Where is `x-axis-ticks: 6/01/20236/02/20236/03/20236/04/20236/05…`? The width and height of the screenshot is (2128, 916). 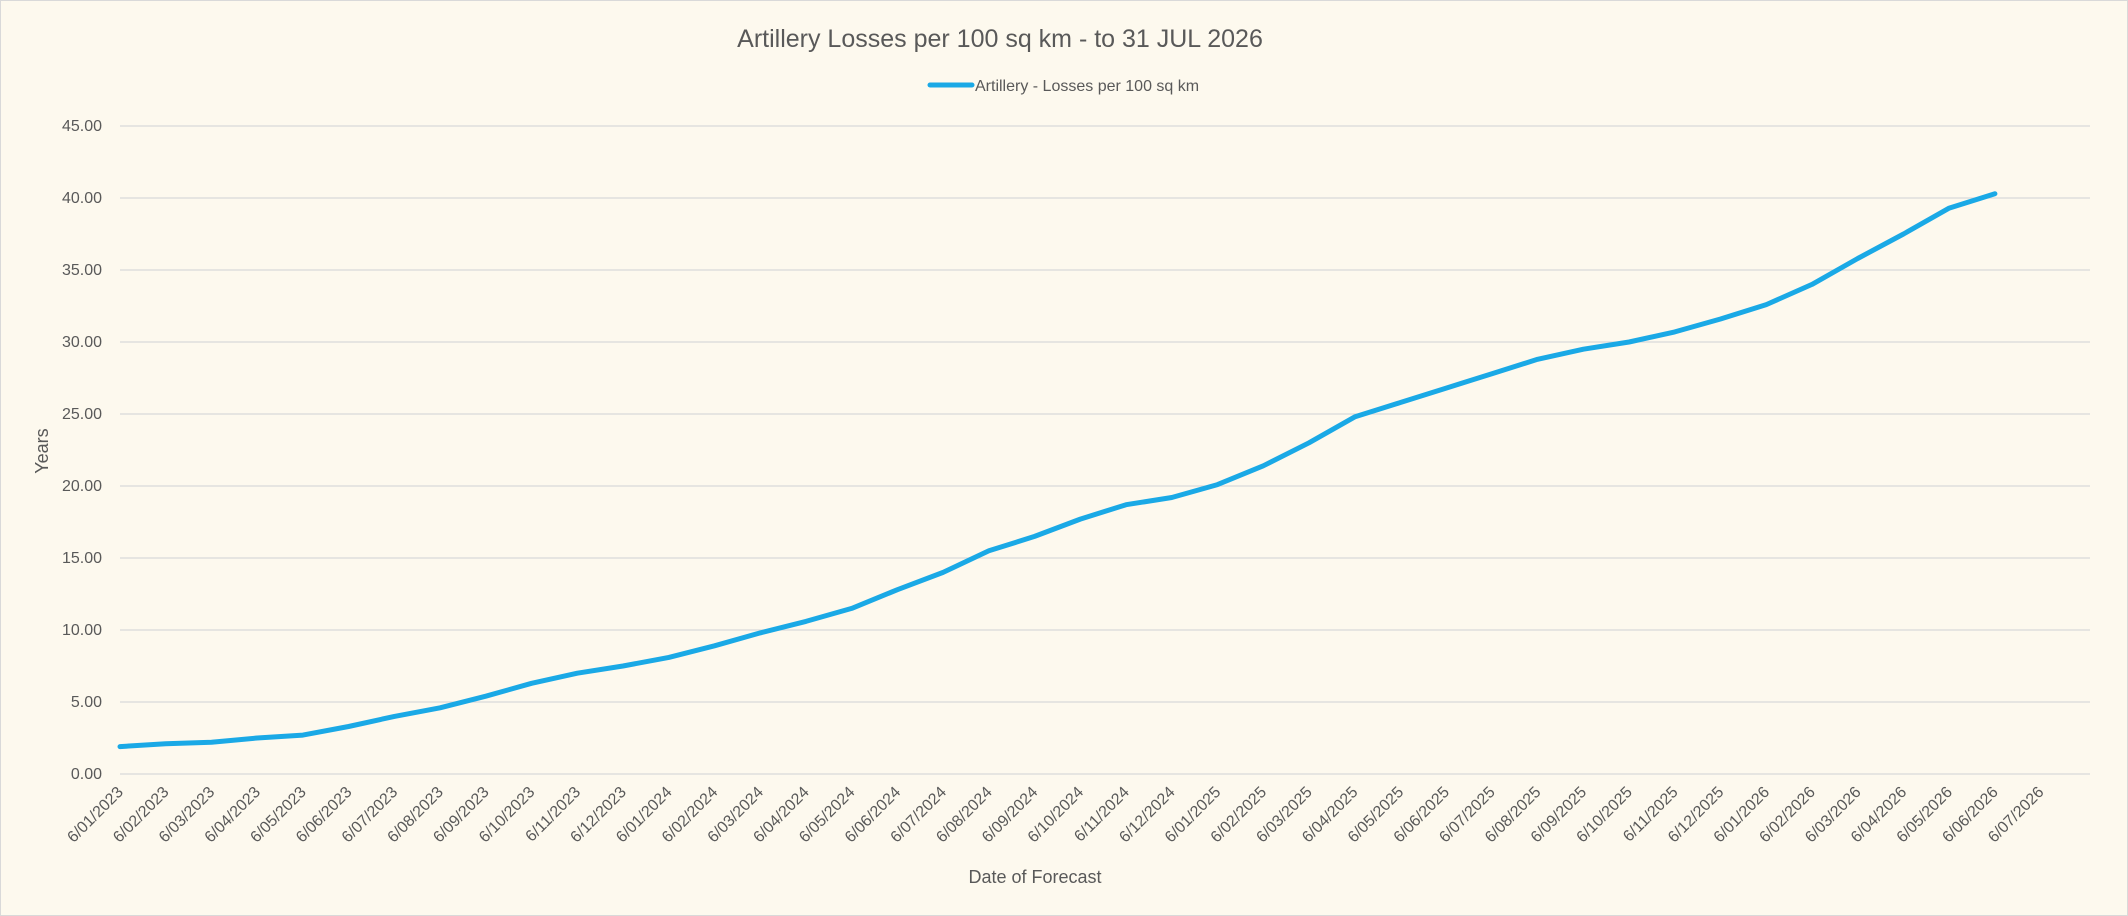
x-axis-ticks: 6/01/20236/02/20236/03/20236/04/20236/05… is located at coordinates (1055, 815).